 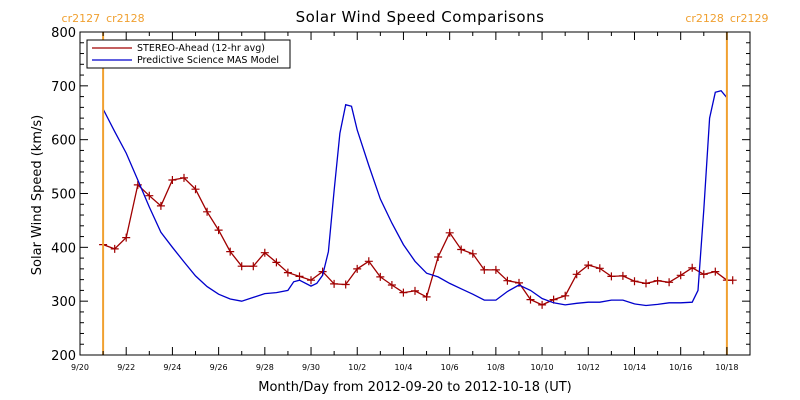 What do you see at coordinates (265, 367) in the screenshot?
I see `x-tick-label: 9/28` at bounding box center [265, 367].